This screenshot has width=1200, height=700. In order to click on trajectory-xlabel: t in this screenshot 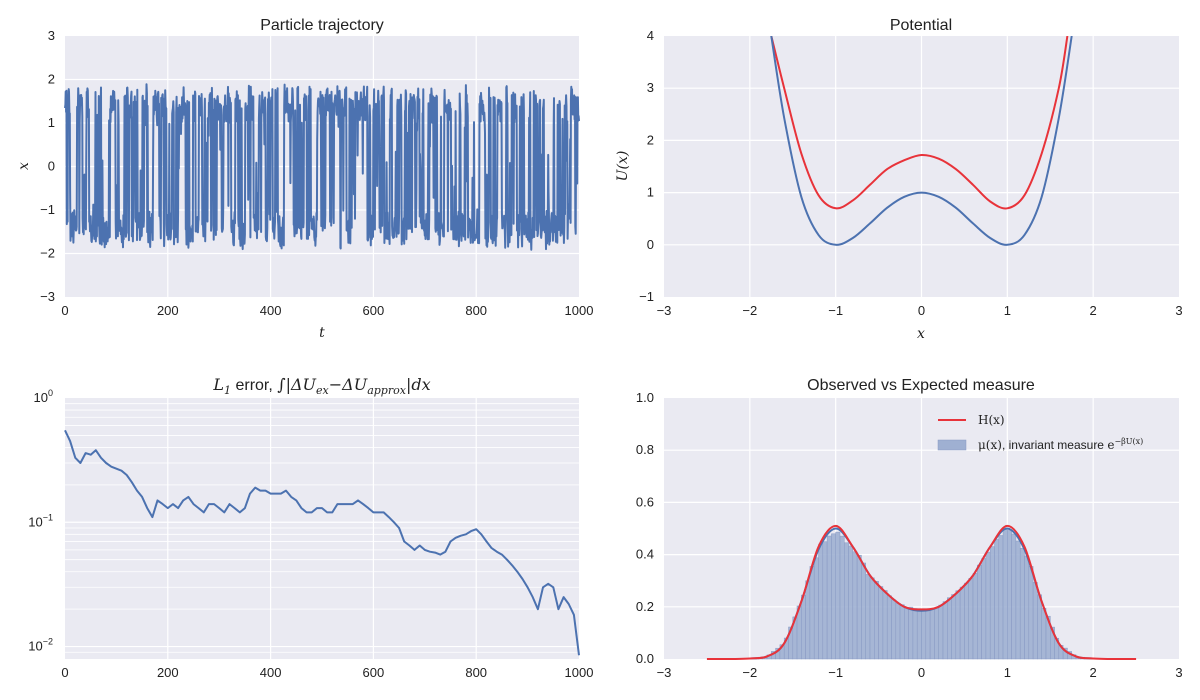, I will do `click(322, 333)`.